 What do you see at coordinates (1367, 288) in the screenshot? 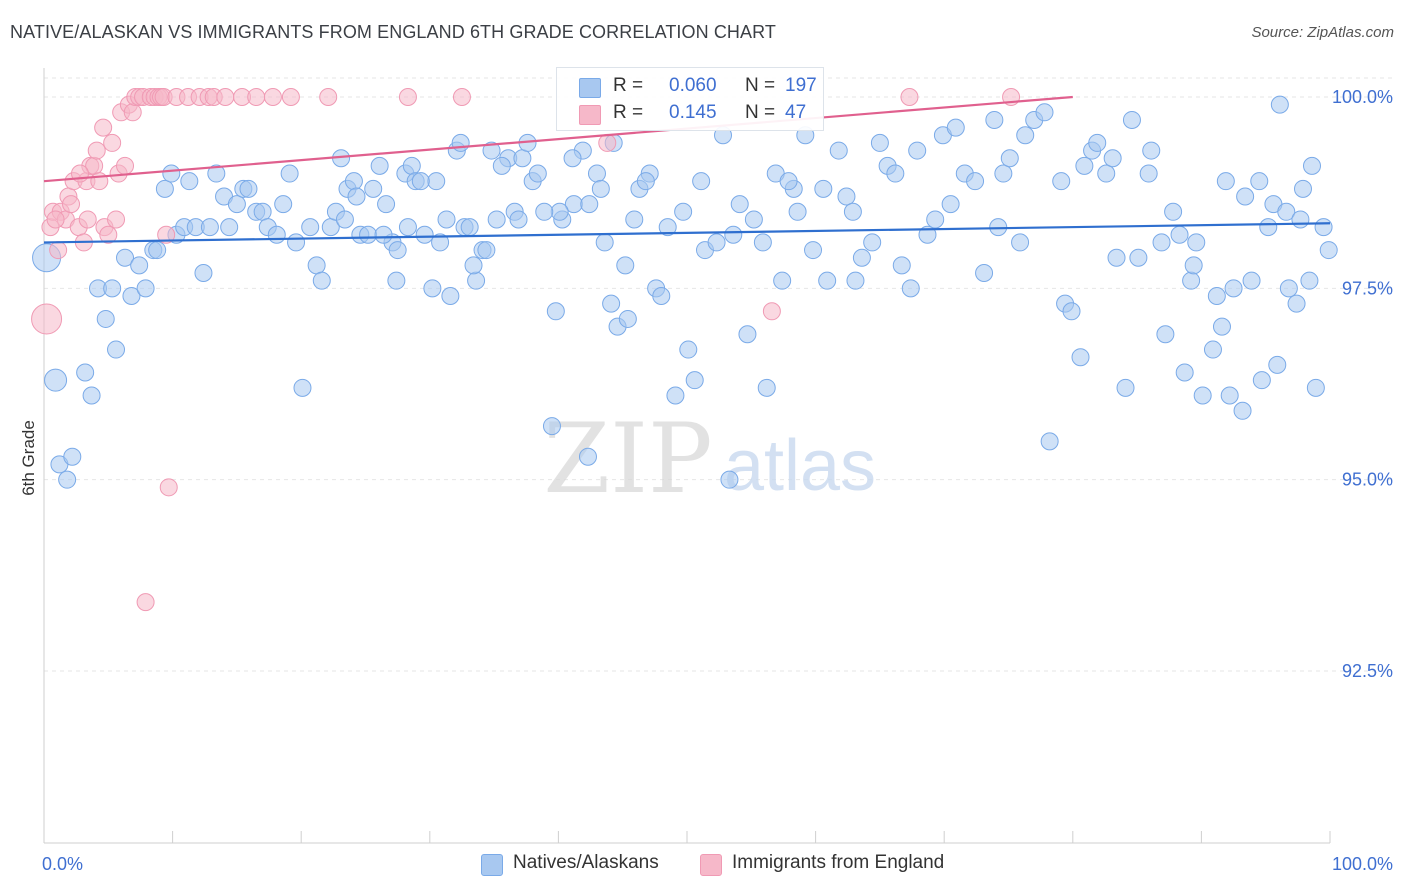
I see `y-tick-label: 97.5%` at bounding box center [1367, 288].